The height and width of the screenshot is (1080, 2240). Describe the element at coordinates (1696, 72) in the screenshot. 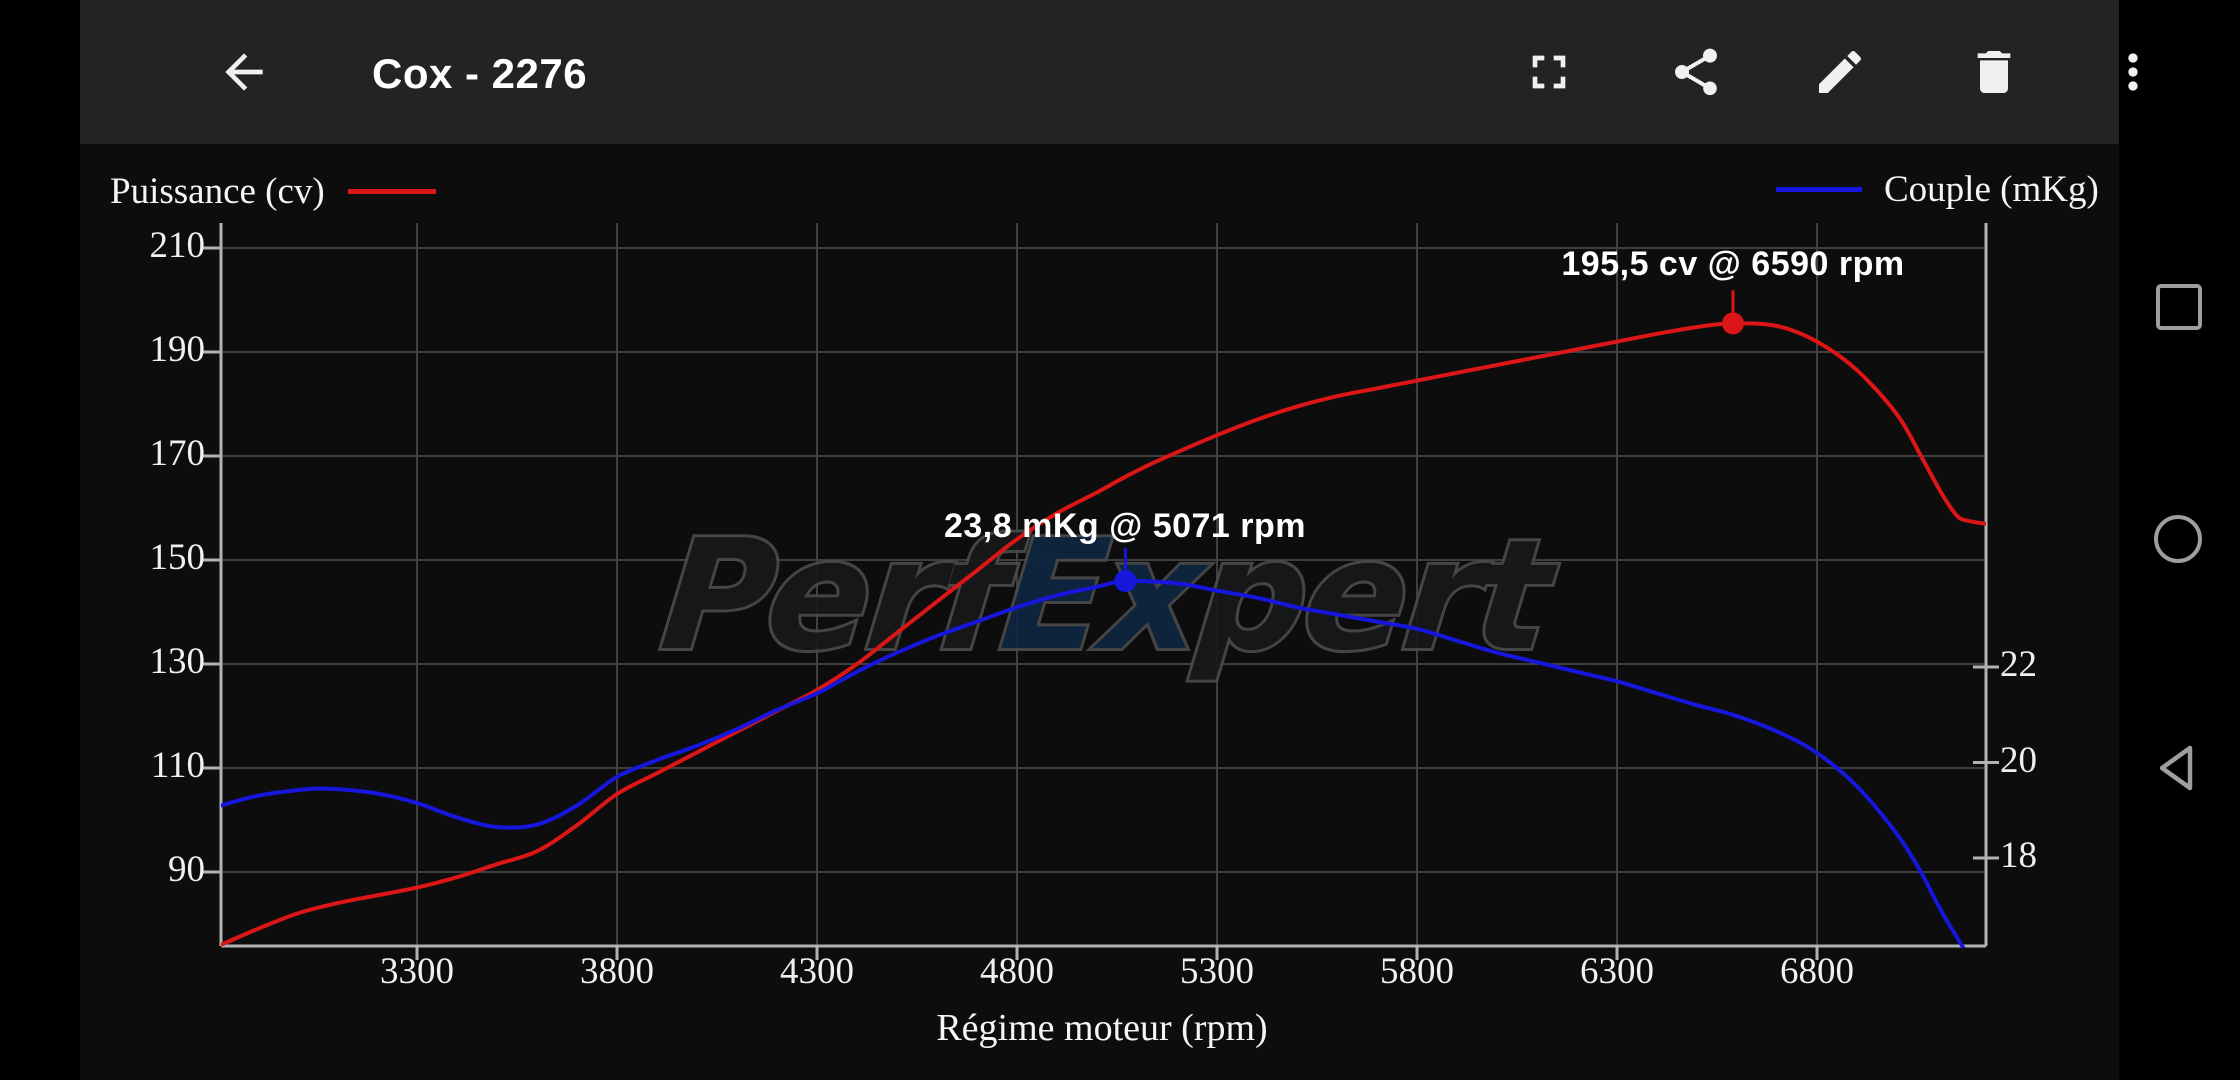

I see `share-icon` at that location.